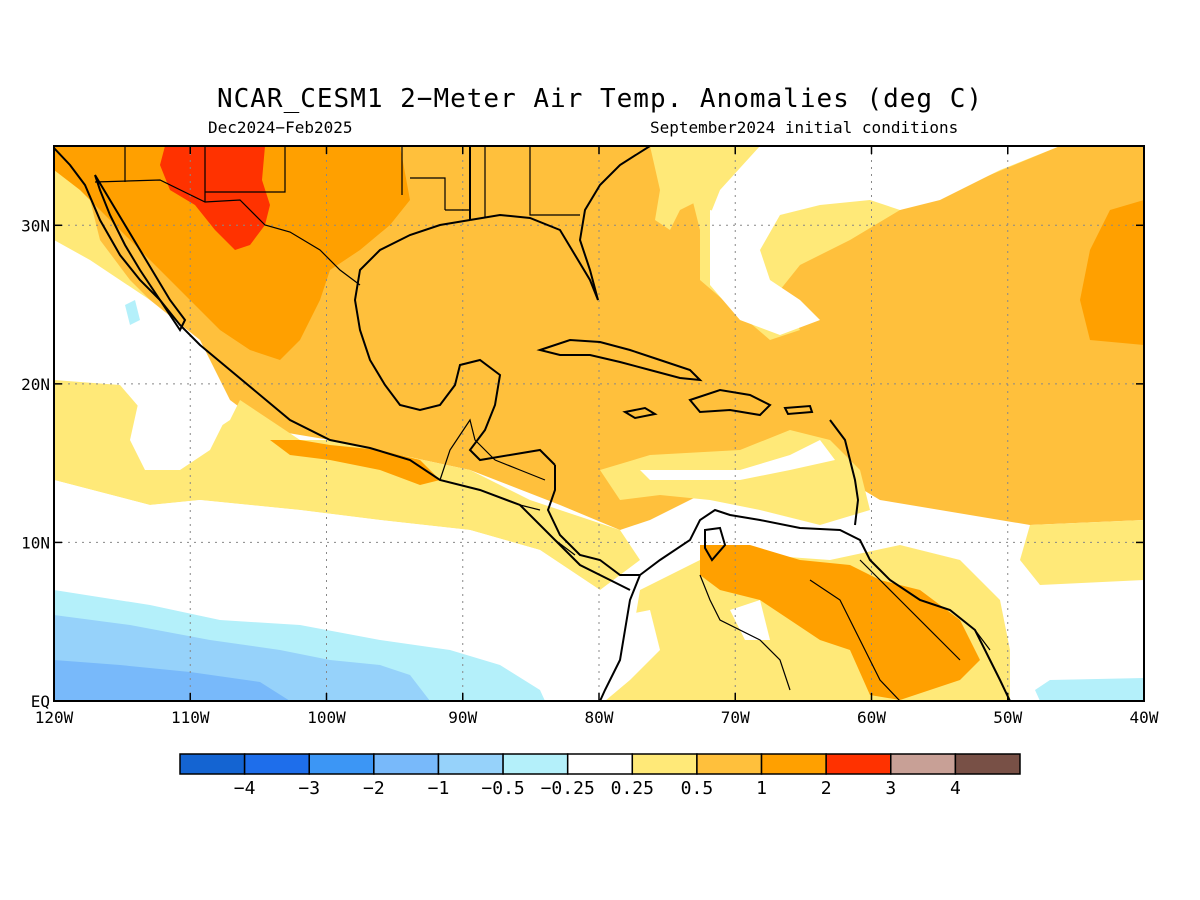 The height and width of the screenshot is (900, 1200). What do you see at coordinates (620, 637) in the screenshot?
I see `coastline-south-america-west` at bounding box center [620, 637].